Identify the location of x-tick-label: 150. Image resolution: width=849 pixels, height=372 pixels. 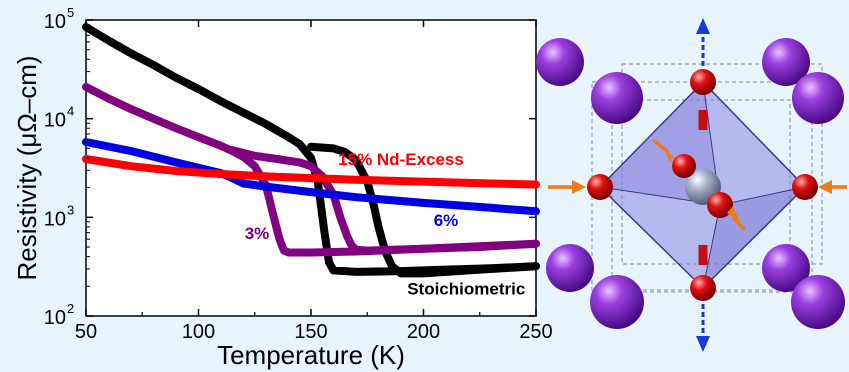
(310, 332).